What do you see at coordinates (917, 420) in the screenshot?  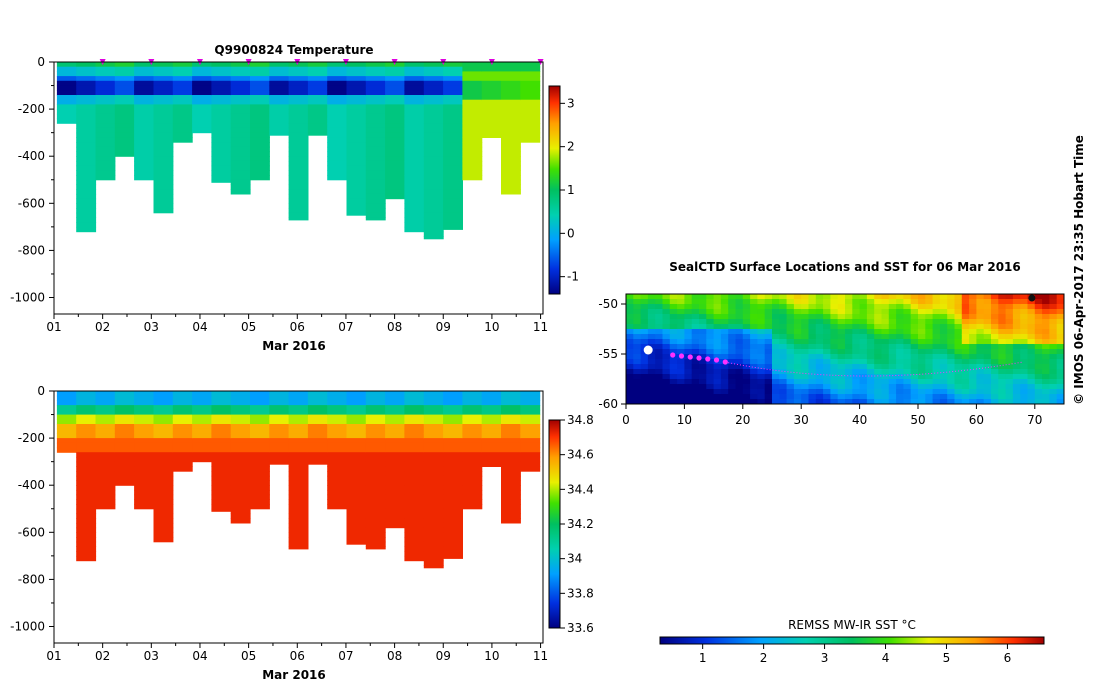 I see `map-x-tick-label: 50` at bounding box center [917, 420].